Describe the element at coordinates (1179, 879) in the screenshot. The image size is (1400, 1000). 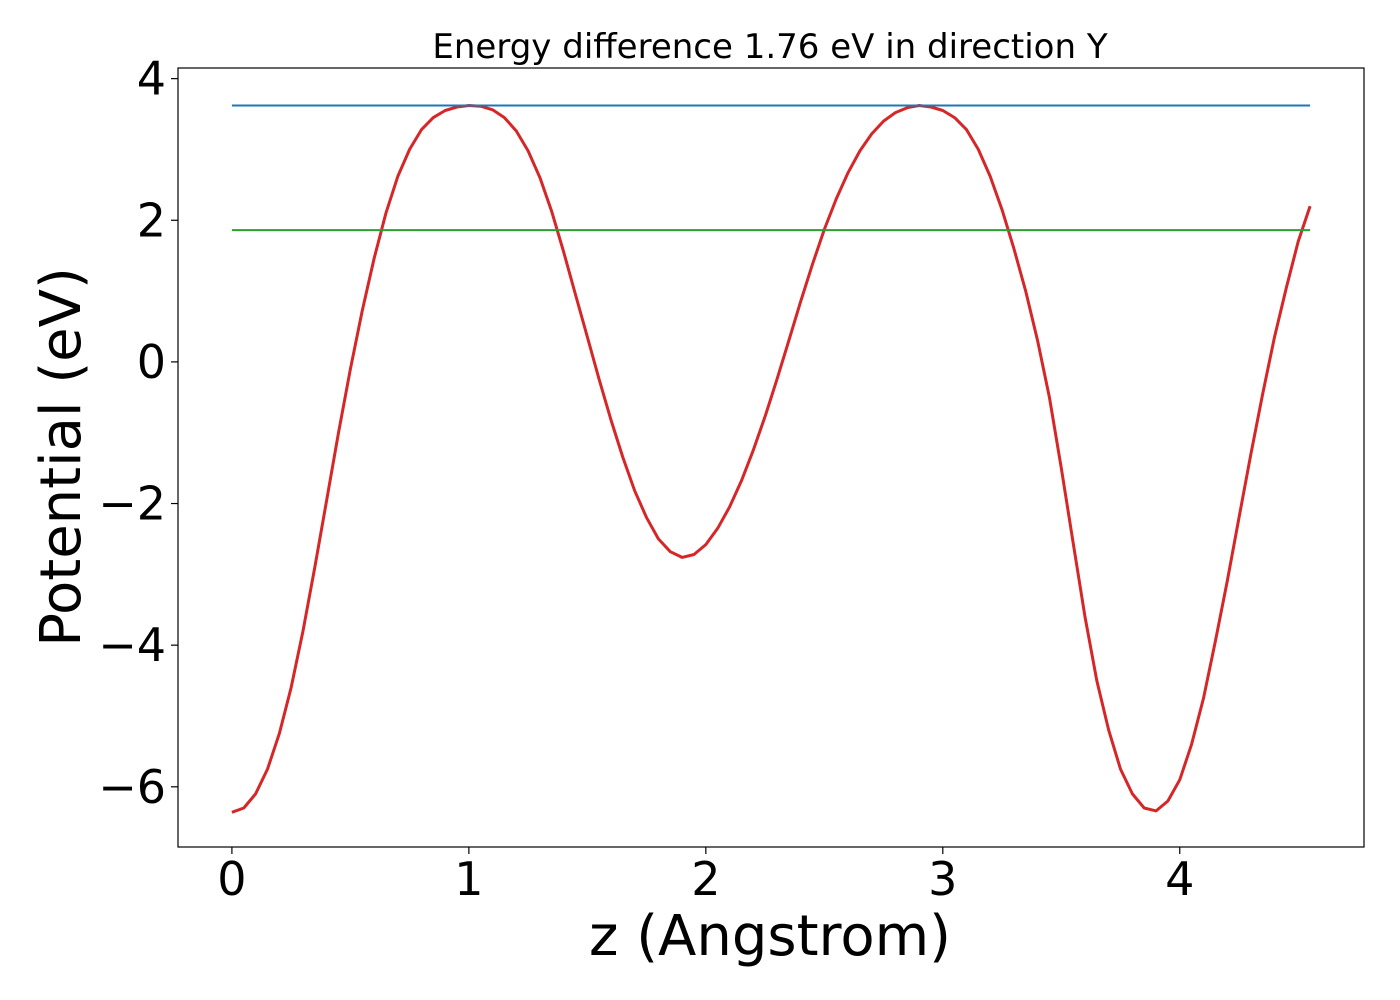
I see `x-tick-label: 4` at that location.